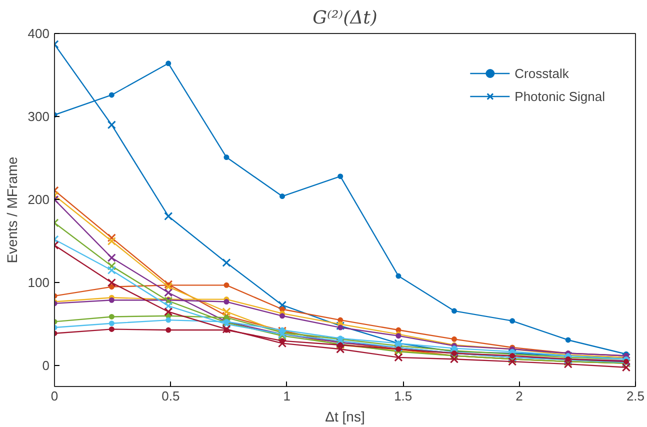 The height and width of the screenshot is (427, 647). I want to click on x-tick-label: 1, so click(287, 396).